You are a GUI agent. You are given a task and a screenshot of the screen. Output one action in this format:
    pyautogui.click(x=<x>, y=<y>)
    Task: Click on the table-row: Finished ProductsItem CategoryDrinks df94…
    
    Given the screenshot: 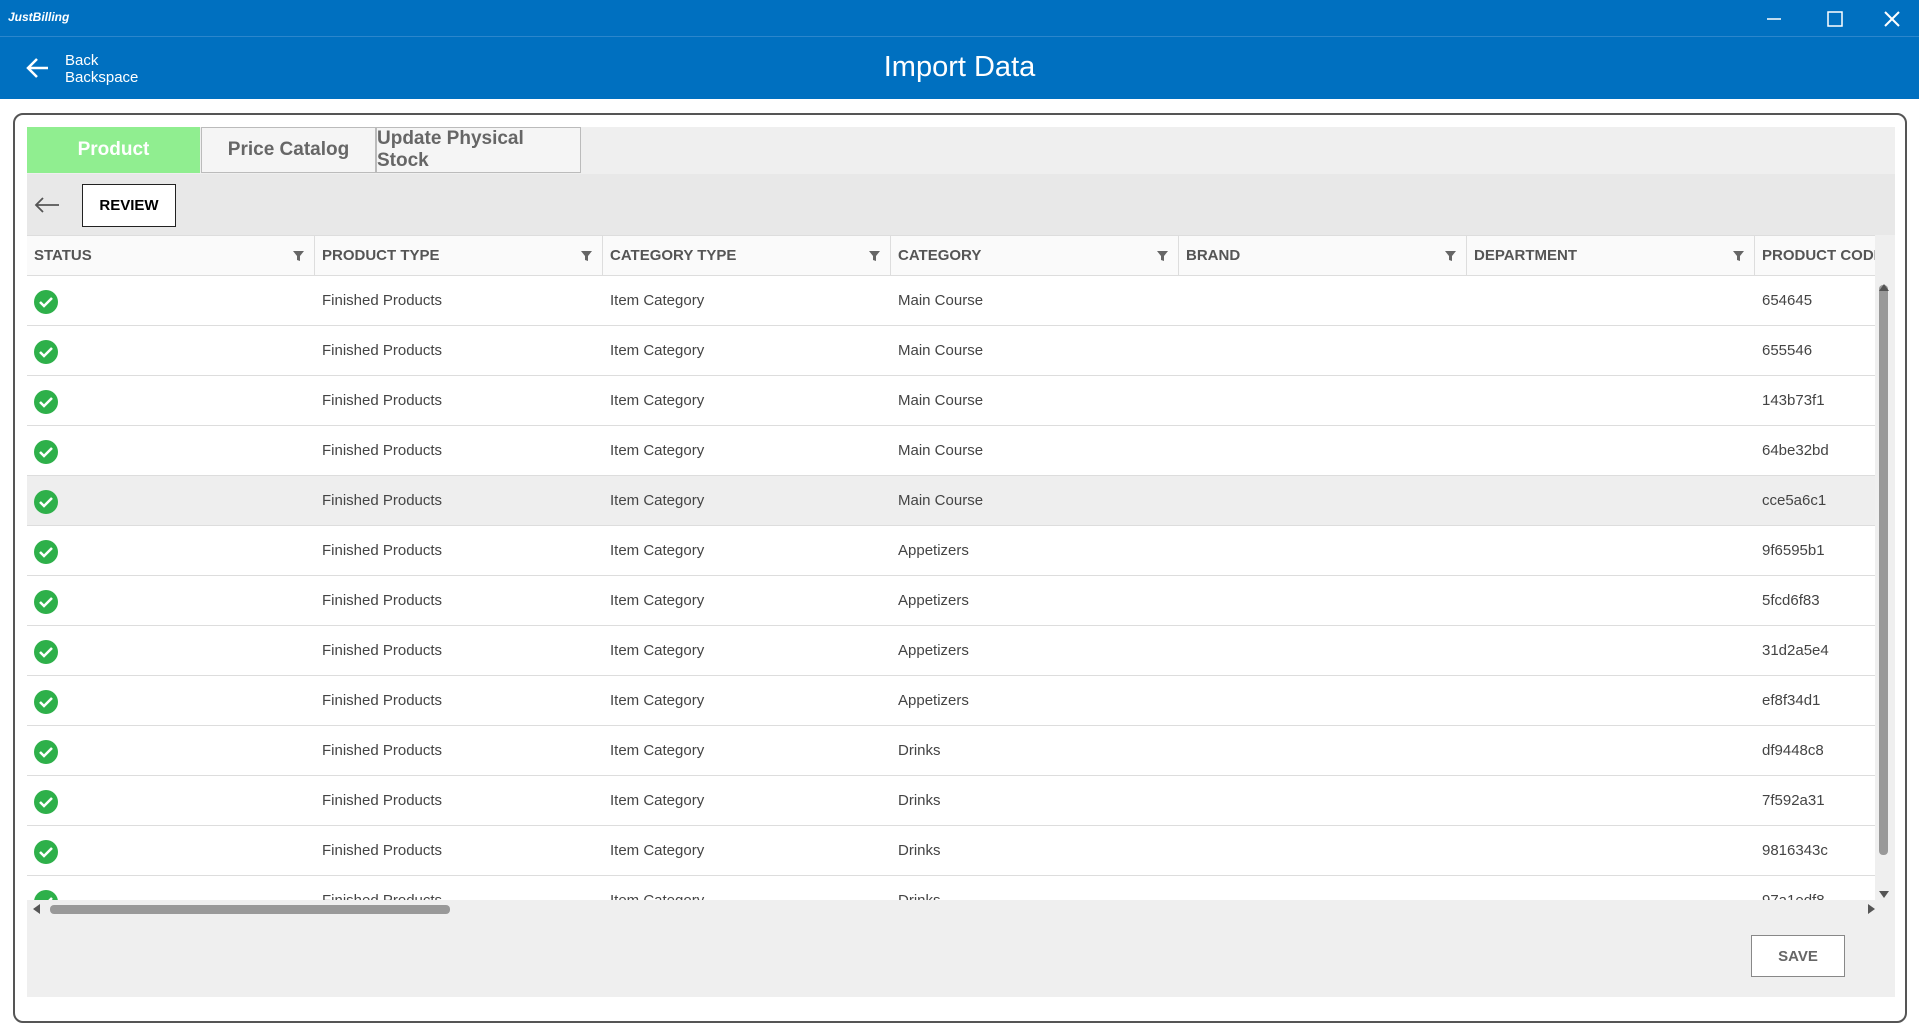 What is the action you would take?
    pyautogui.click(x=951, y=751)
    